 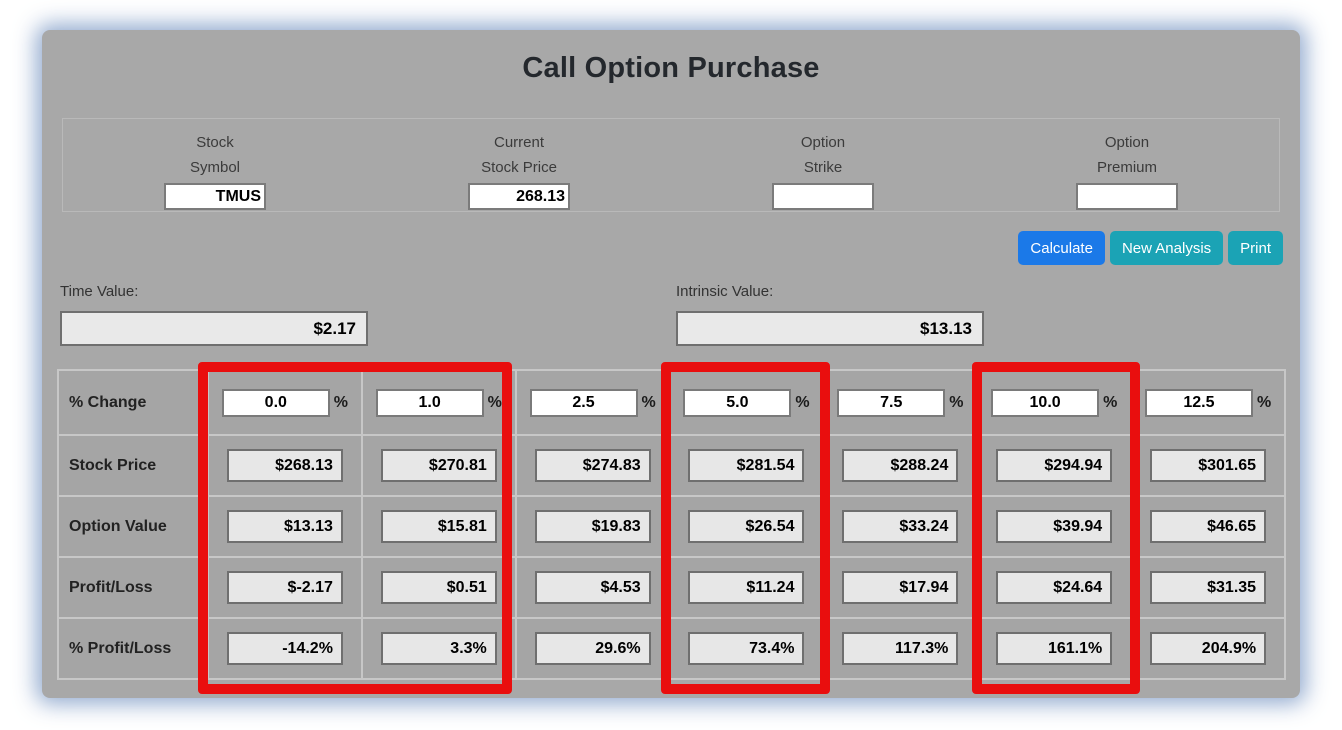 I want to click on percent-profit-loss-value: -14.2%, so click(x=284, y=648).